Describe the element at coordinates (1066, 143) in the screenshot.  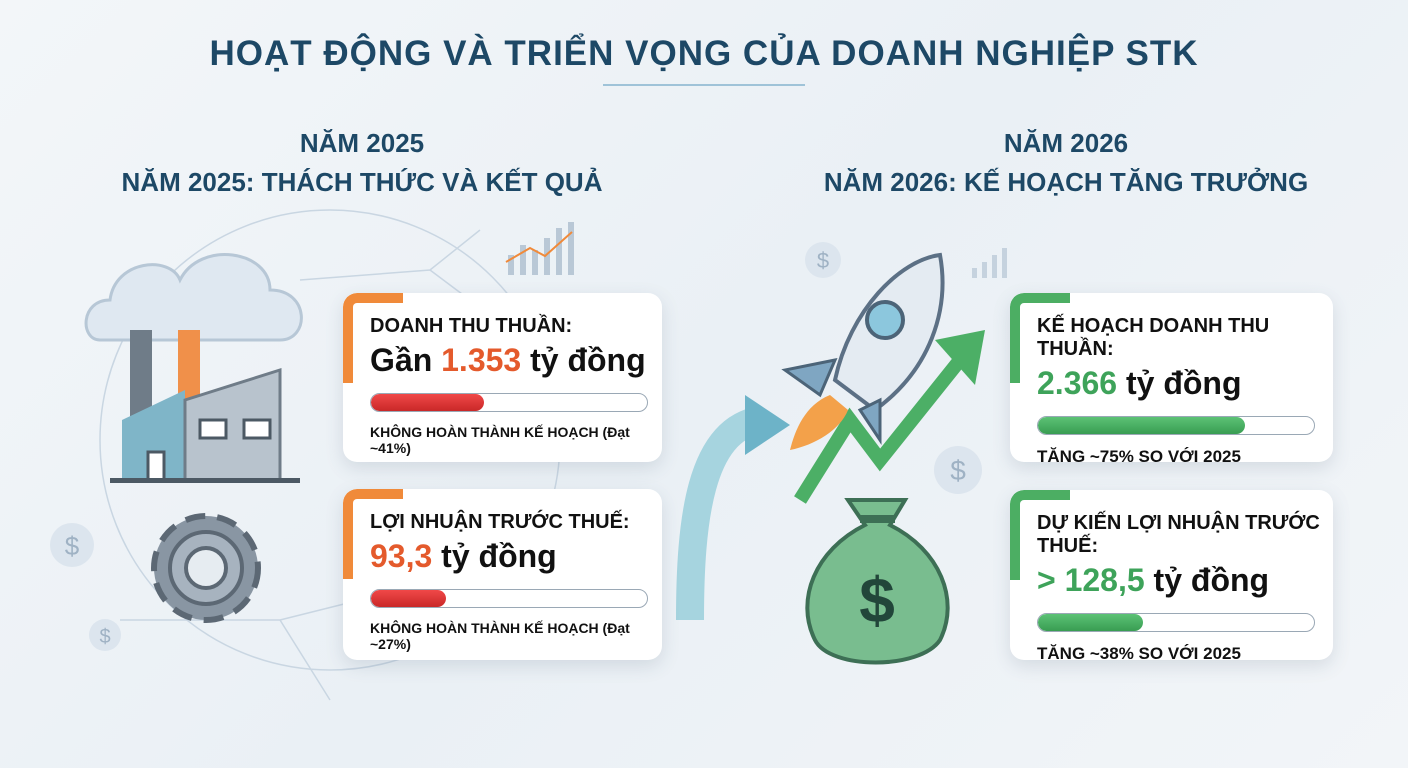
I see `year-heading: NĂM 2026` at that location.